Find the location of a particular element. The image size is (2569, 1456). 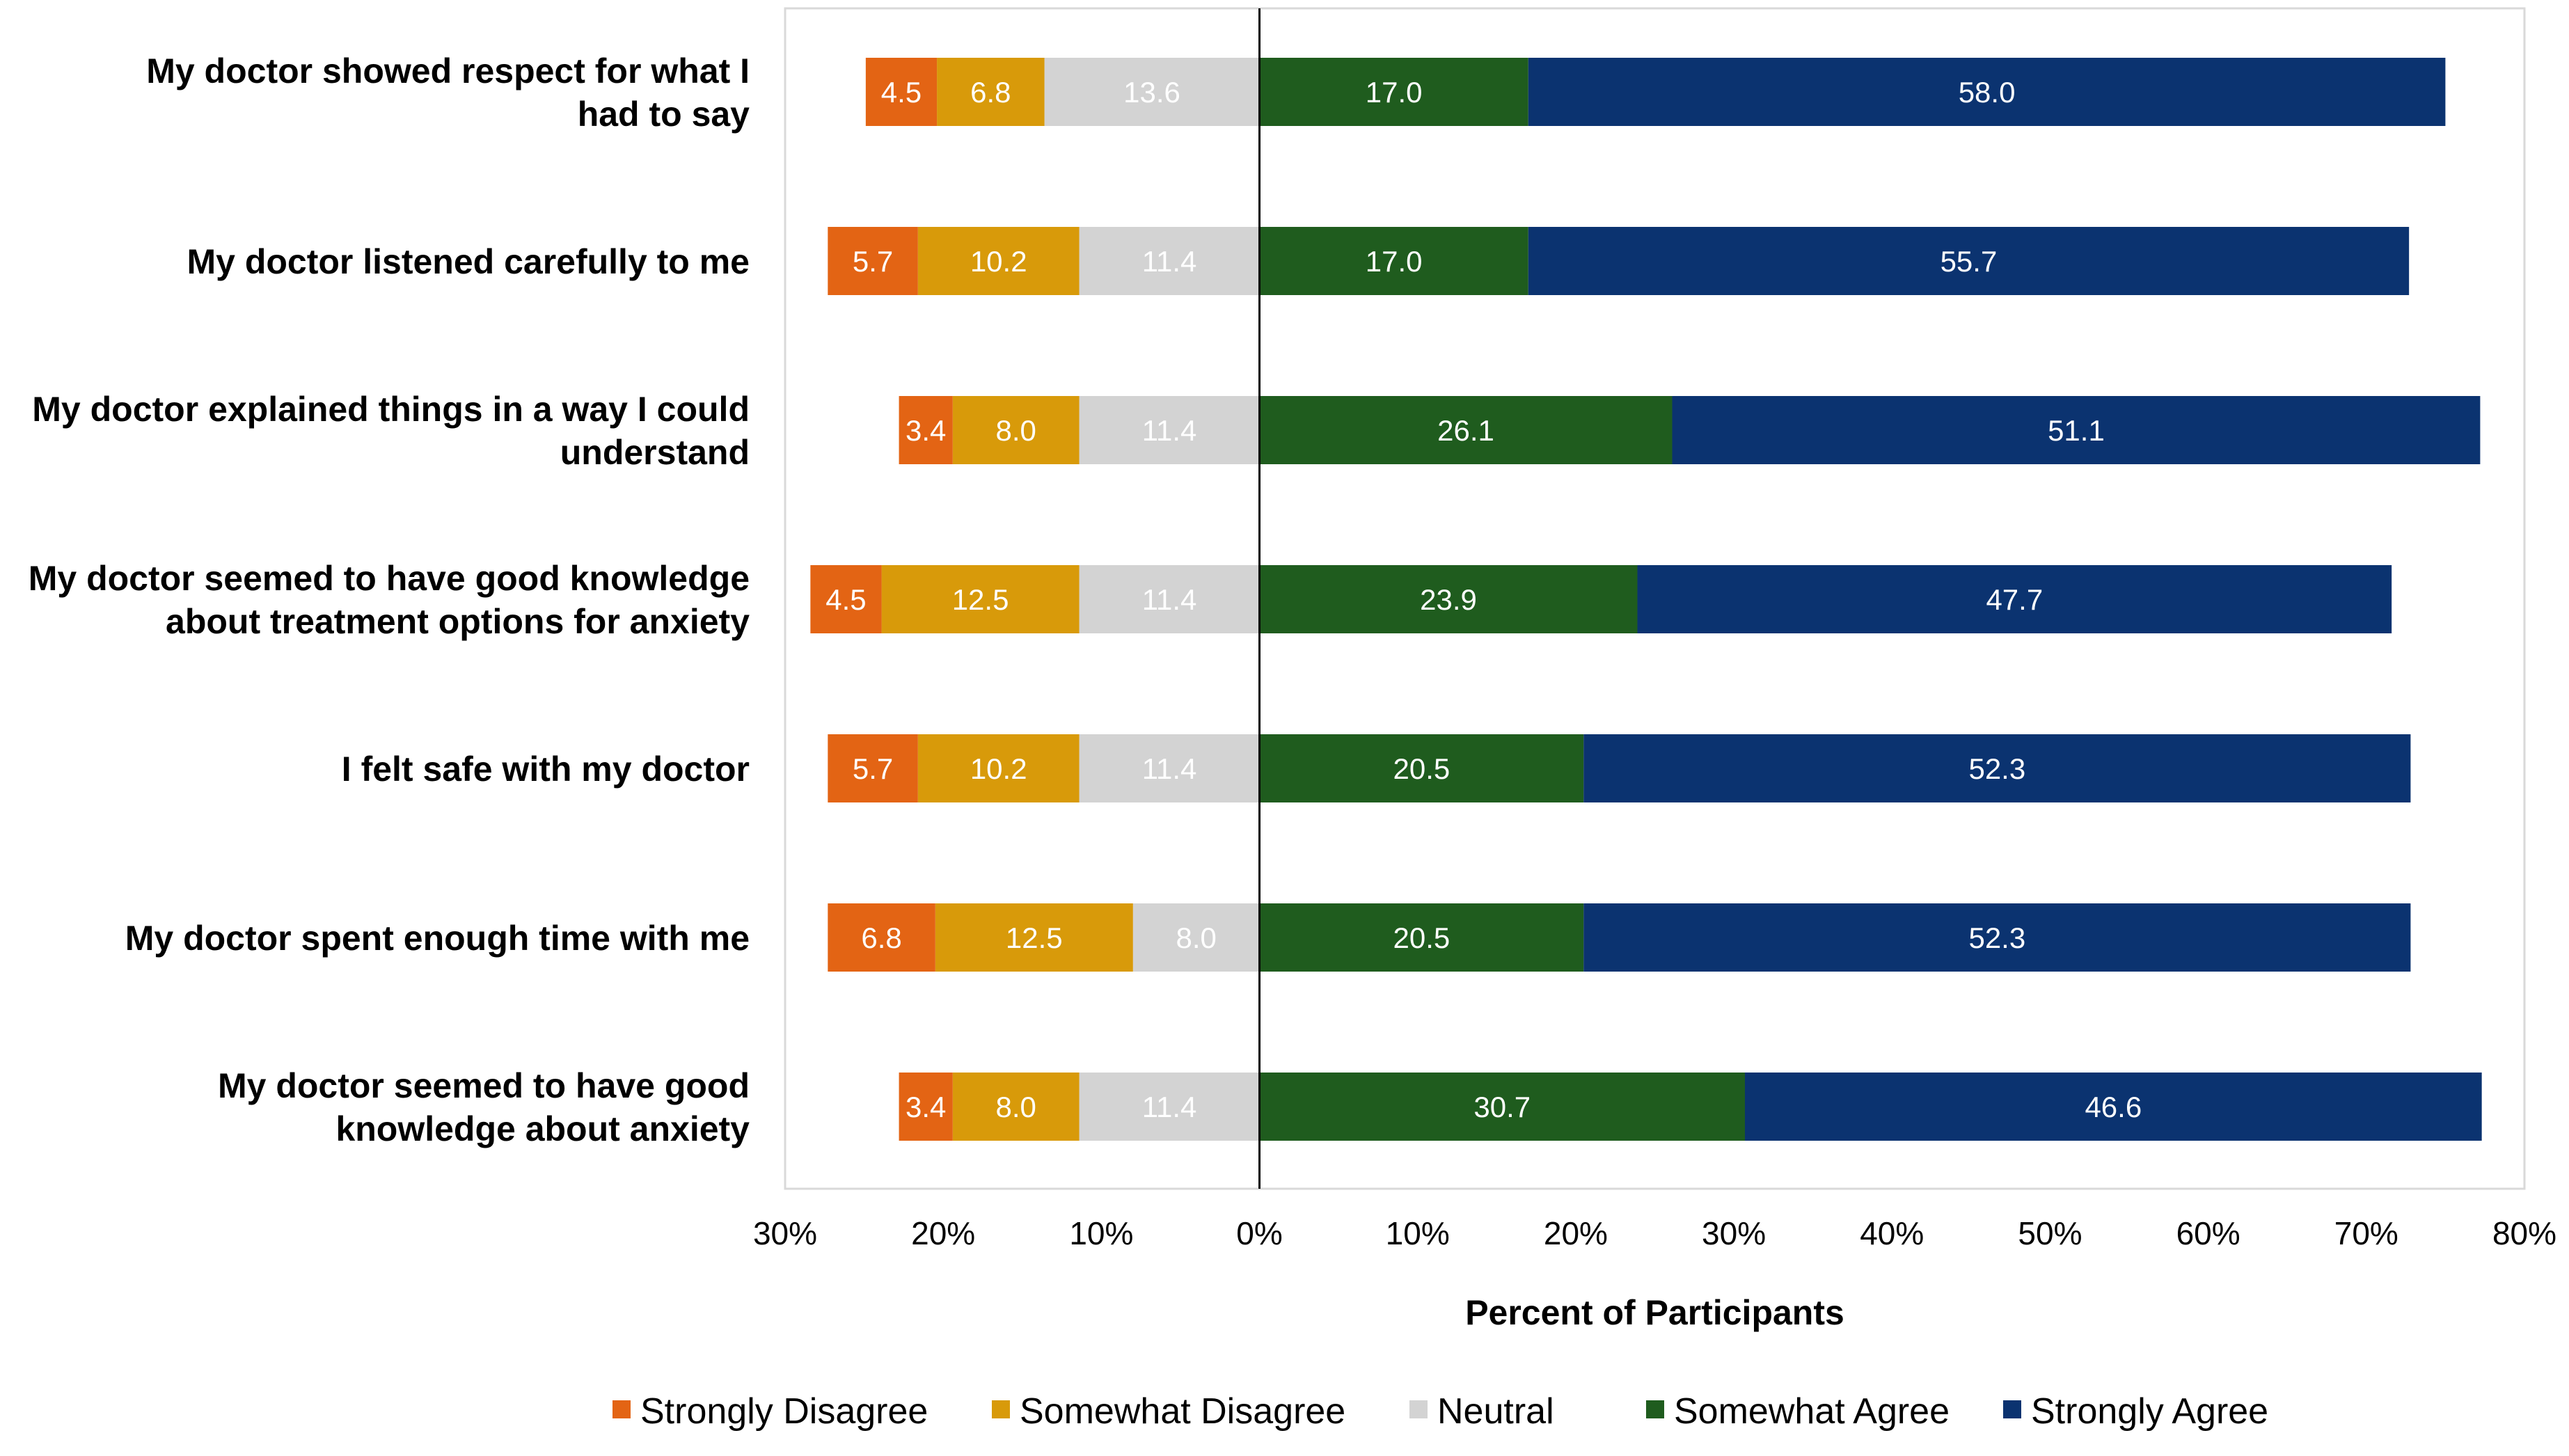

data-label-strongly-agree-row-2: 55.7 is located at coordinates (1969, 261).